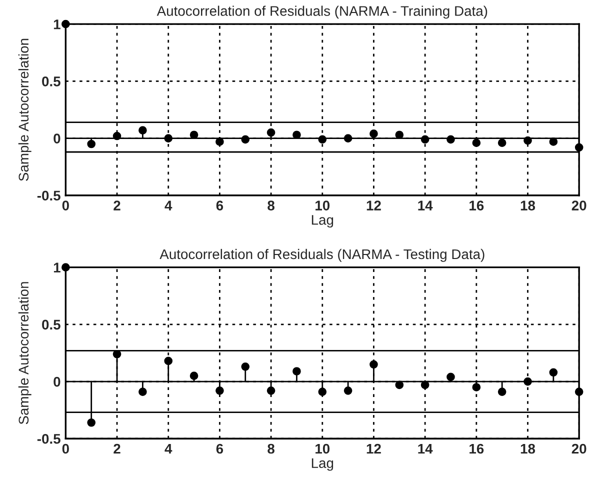 This screenshot has height=482, width=597. I want to click on chart-title: Autocorrelation of Residuals (NARMA - Testing Data), so click(322, 255).